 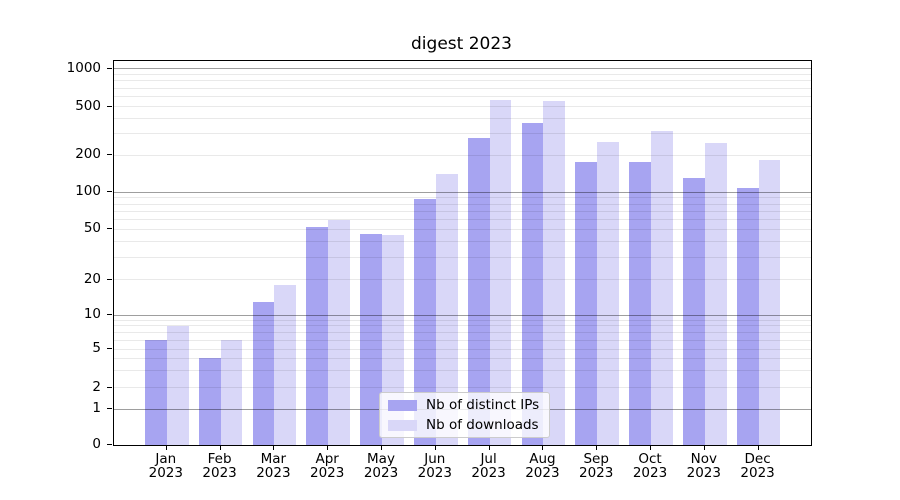 What do you see at coordinates (608, 293) in the screenshot?
I see `bar-nb-of-downloads-sep-2023` at bounding box center [608, 293].